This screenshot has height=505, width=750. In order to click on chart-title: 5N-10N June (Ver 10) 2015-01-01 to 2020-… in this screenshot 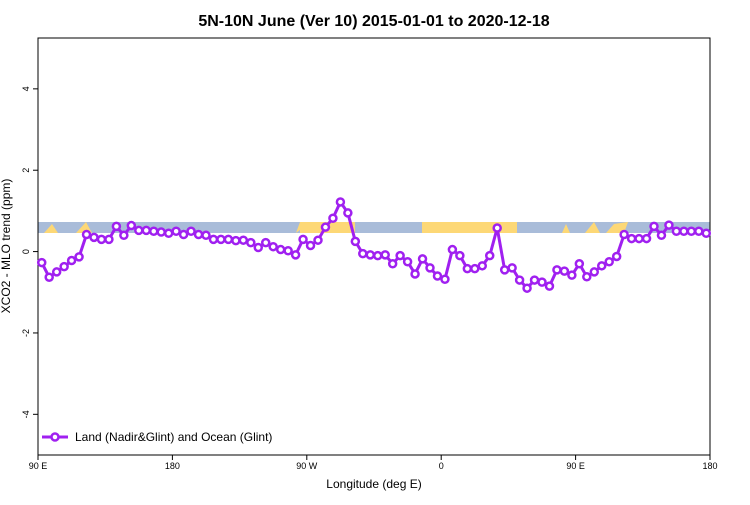, I will do `click(373, 21)`.